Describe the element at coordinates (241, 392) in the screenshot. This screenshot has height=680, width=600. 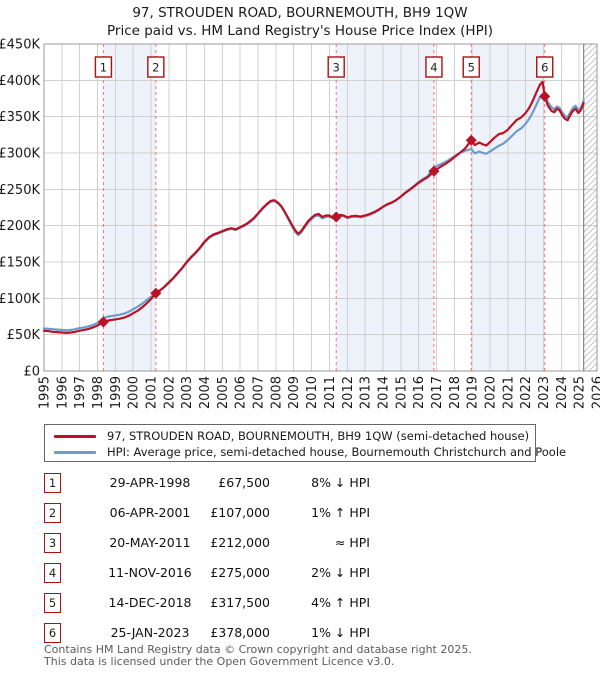
I see `x-axis-tick-label: 2006` at that location.